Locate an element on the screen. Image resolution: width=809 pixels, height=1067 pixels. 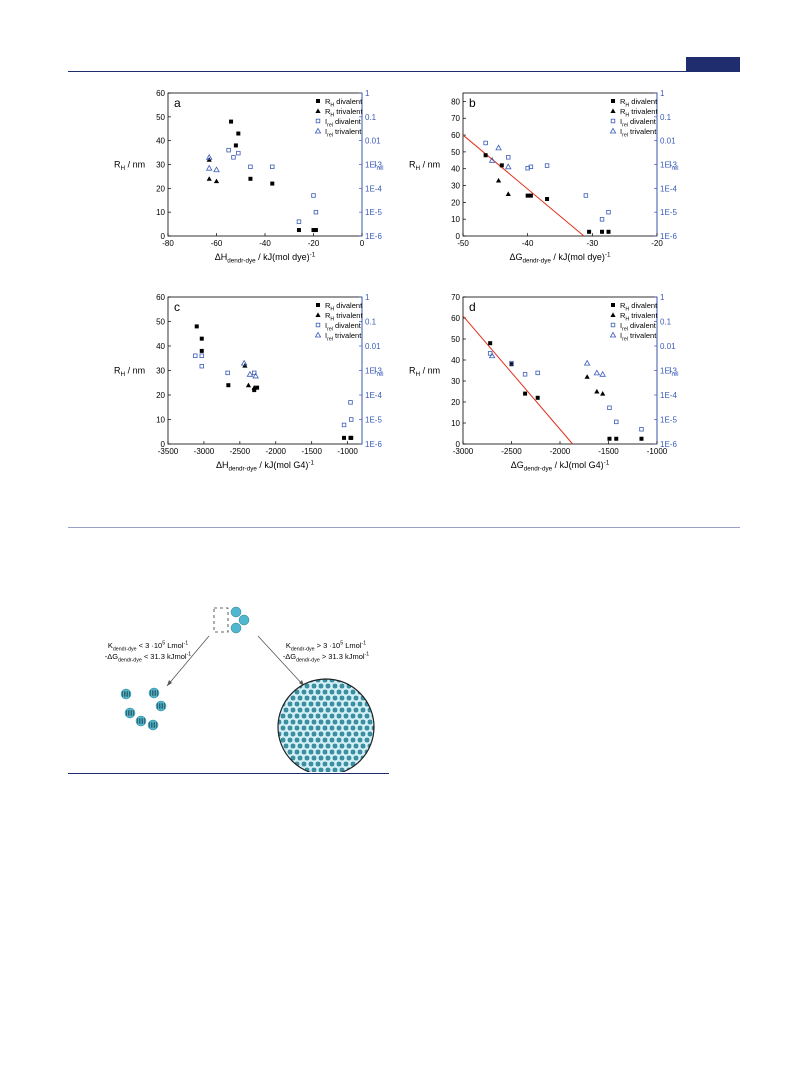
x-tick-label: -30 is located at coordinates (593, 243).